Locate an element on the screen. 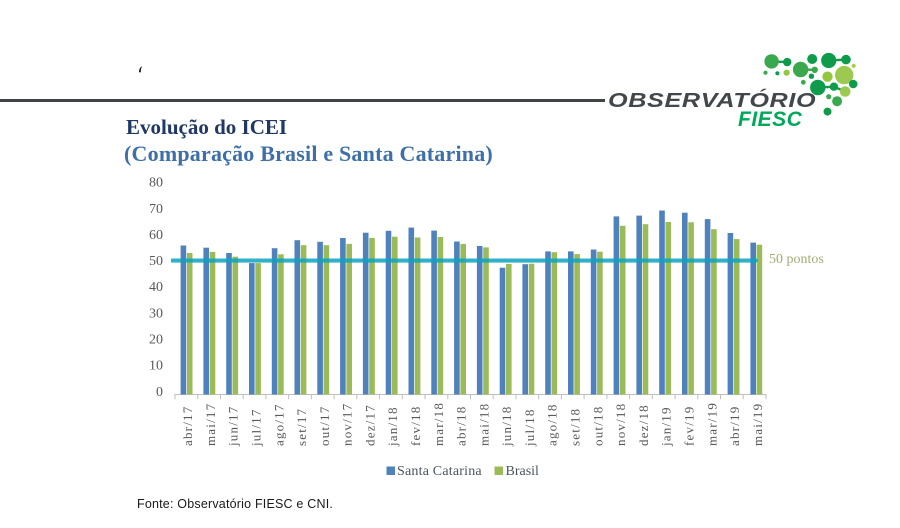  svg-text: mar/19 is located at coordinates (711, 424).